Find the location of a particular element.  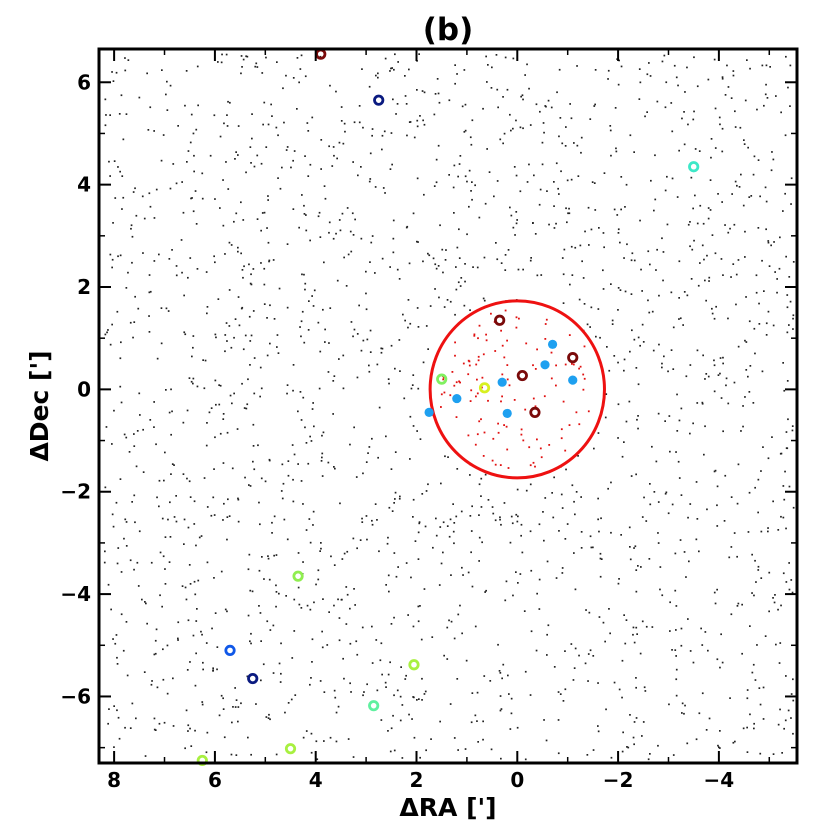

x-axis-label: ΔRA ['] is located at coordinates (447, 807).